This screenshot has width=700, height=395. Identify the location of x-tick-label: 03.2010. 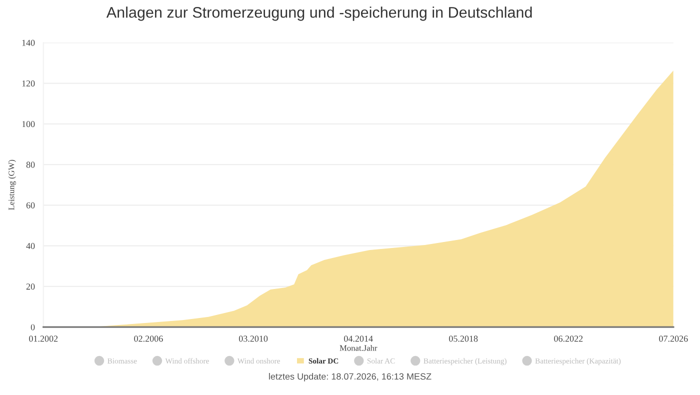
(253, 339).